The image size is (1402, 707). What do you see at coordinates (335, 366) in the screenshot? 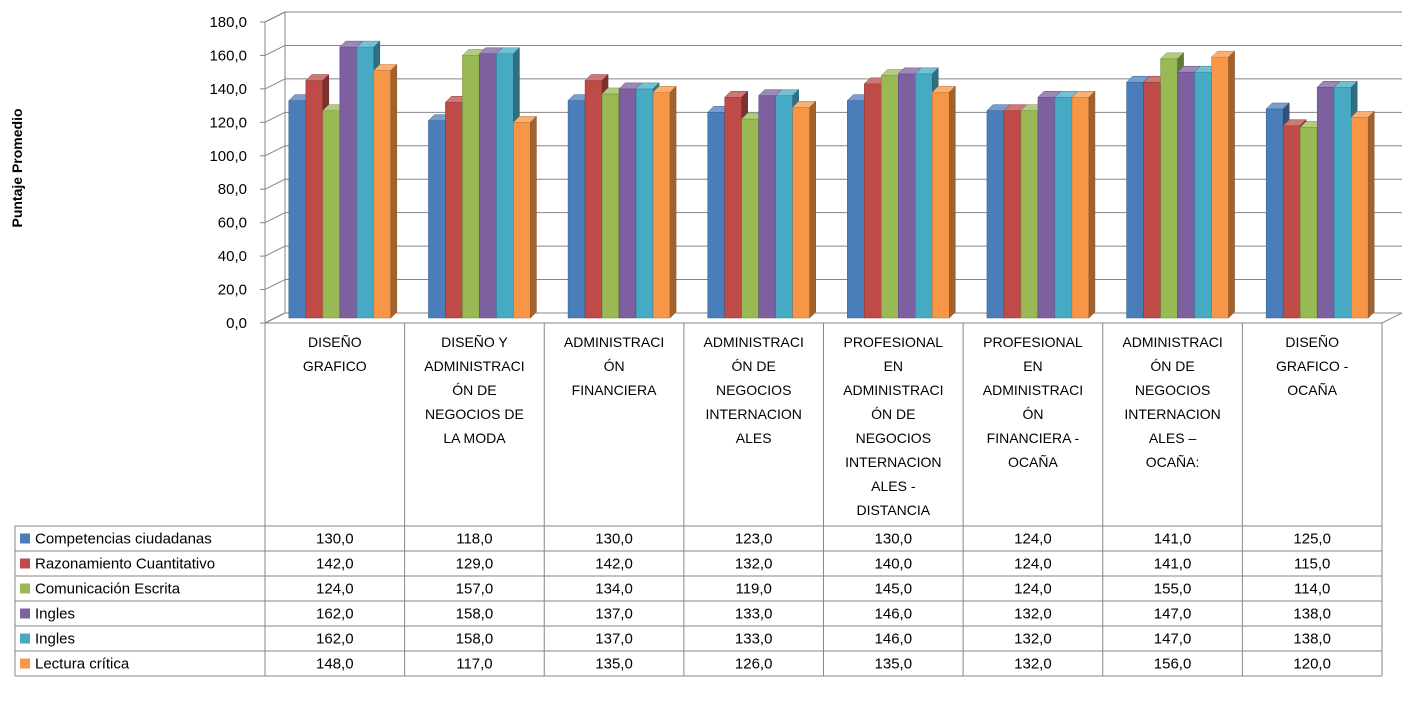
I see `category-label-line: GRAFICO` at bounding box center [335, 366].